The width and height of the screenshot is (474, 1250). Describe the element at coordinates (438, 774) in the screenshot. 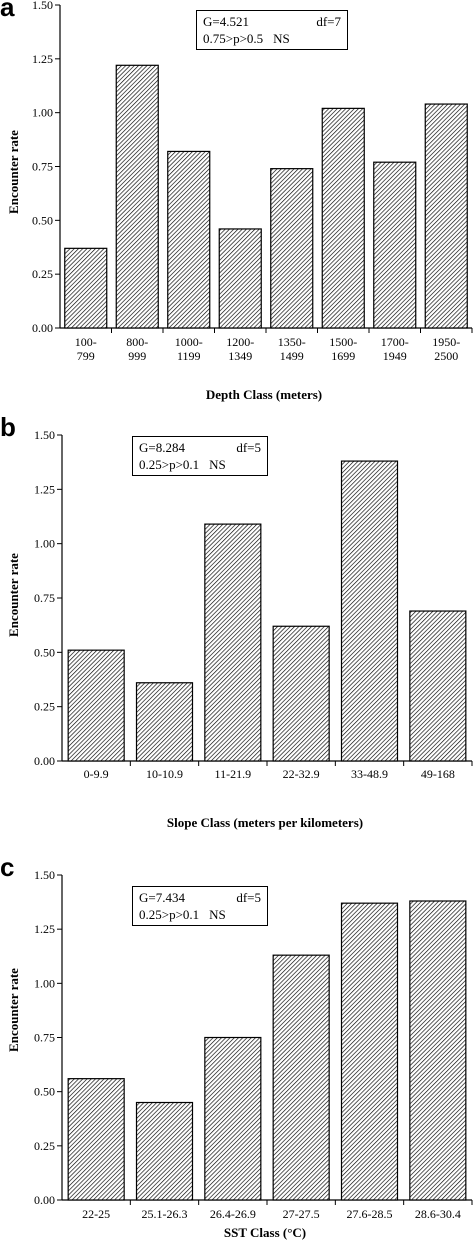

I see `x-tick-label: 49-168` at that location.